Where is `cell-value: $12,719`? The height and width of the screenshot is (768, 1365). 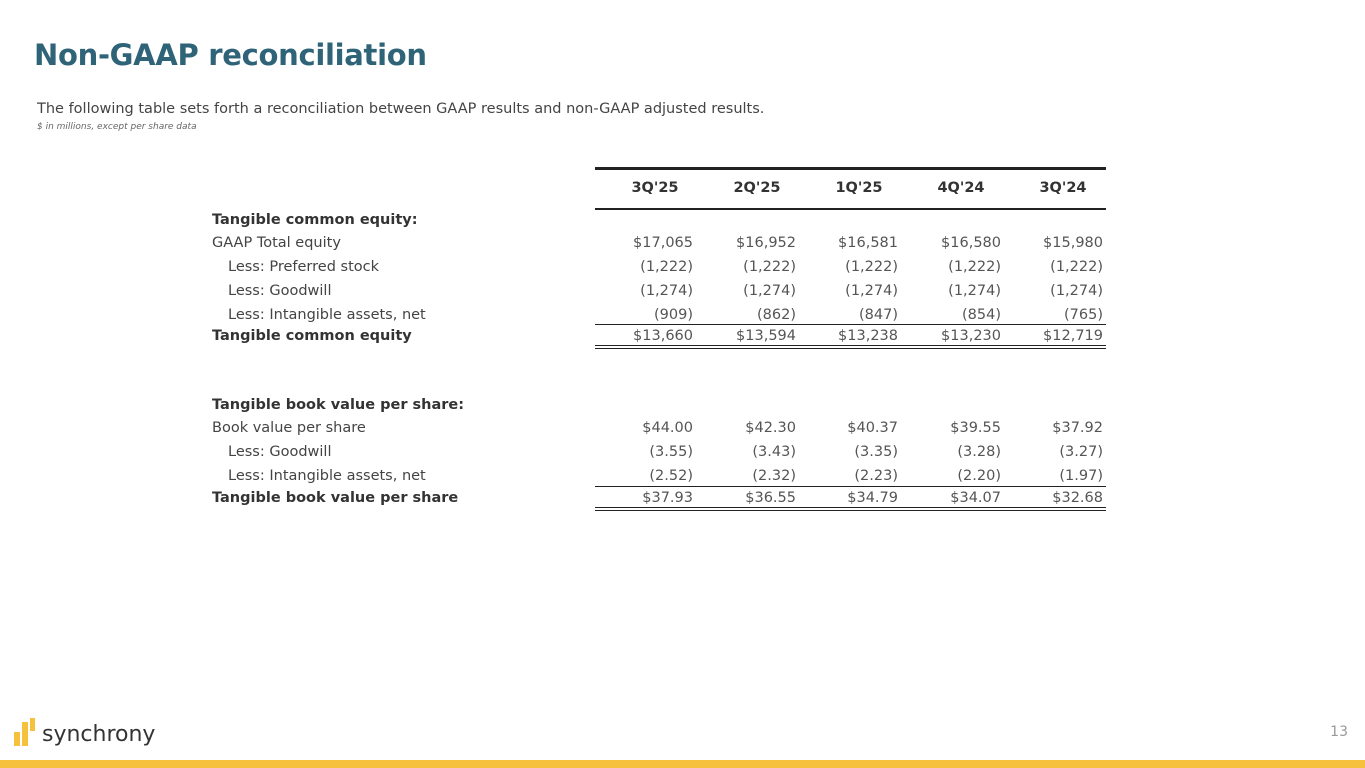 cell-value: $12,719 is located at coordinates (1073, 336).